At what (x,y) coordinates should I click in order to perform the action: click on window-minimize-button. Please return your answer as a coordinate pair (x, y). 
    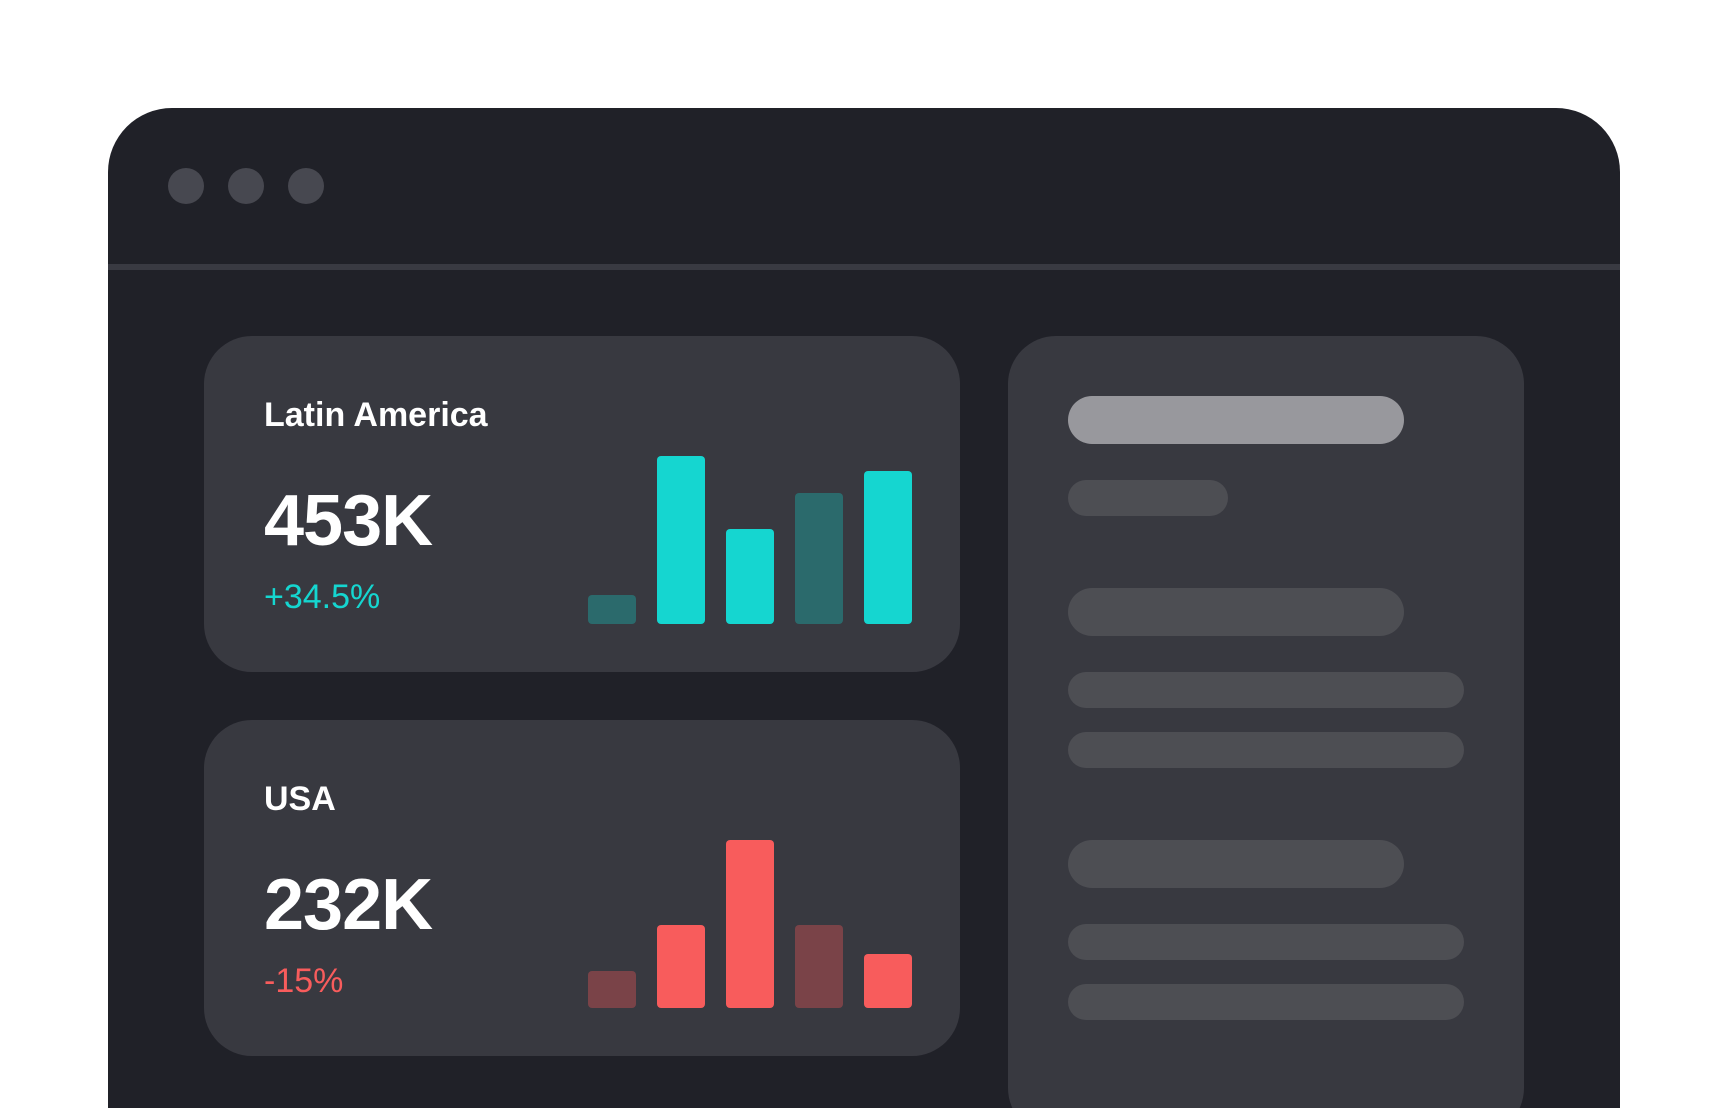
    Looking at the image, I should click on (246, 186).